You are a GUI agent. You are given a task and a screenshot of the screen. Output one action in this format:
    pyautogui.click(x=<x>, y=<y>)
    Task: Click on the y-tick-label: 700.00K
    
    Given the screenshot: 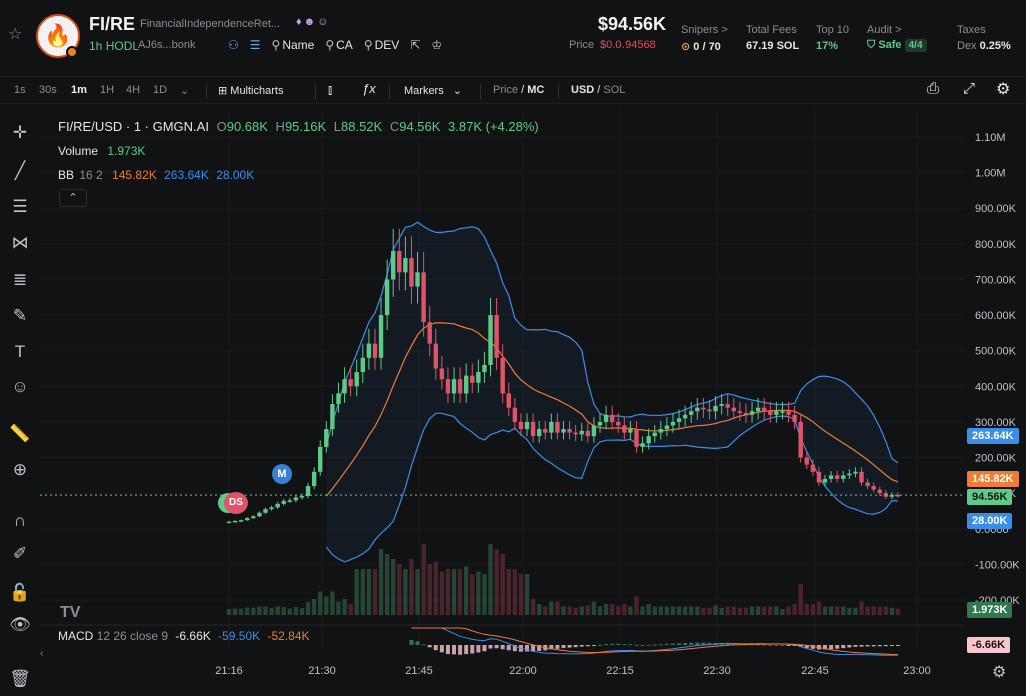 What is the action you would take?
    pyautogui.click(x=996, y=280)
    